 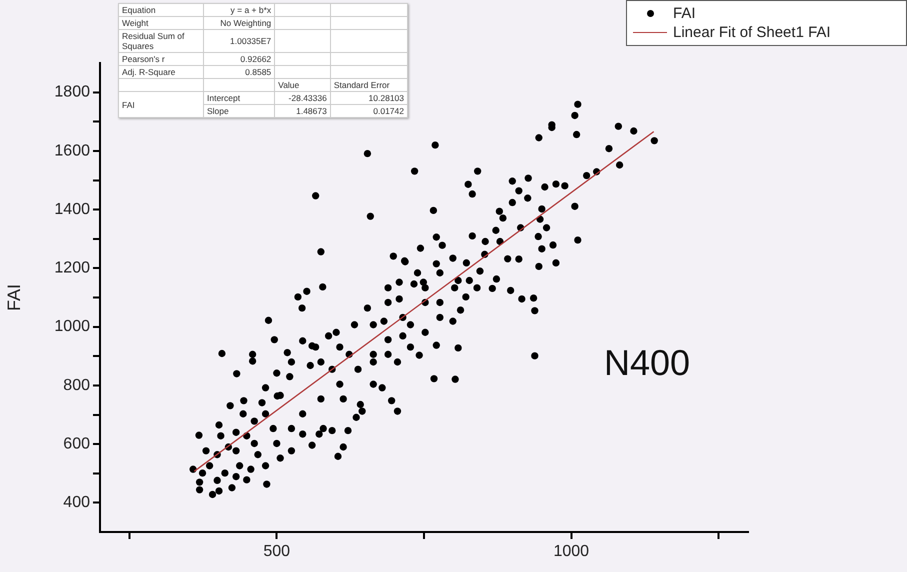 What do you see at coordinates (76, 443) in the screenshot?
I see `y-tick-label: 600` at bounding box center [76, 443].